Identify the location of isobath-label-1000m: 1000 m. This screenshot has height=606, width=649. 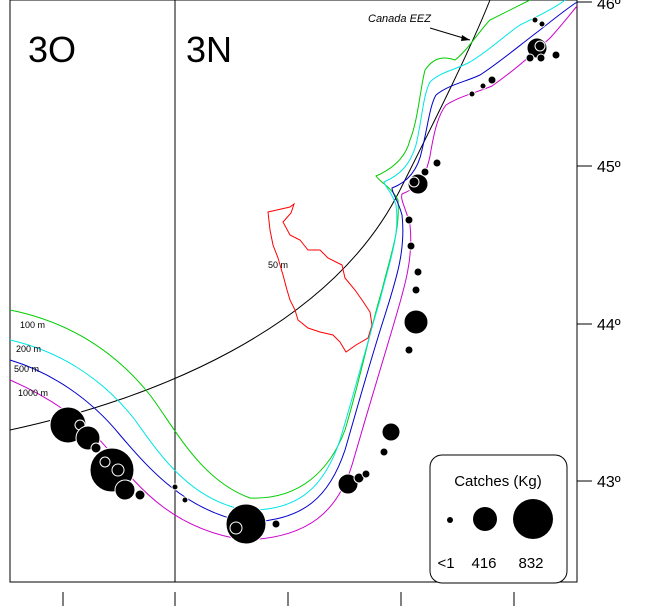
(33, 393).